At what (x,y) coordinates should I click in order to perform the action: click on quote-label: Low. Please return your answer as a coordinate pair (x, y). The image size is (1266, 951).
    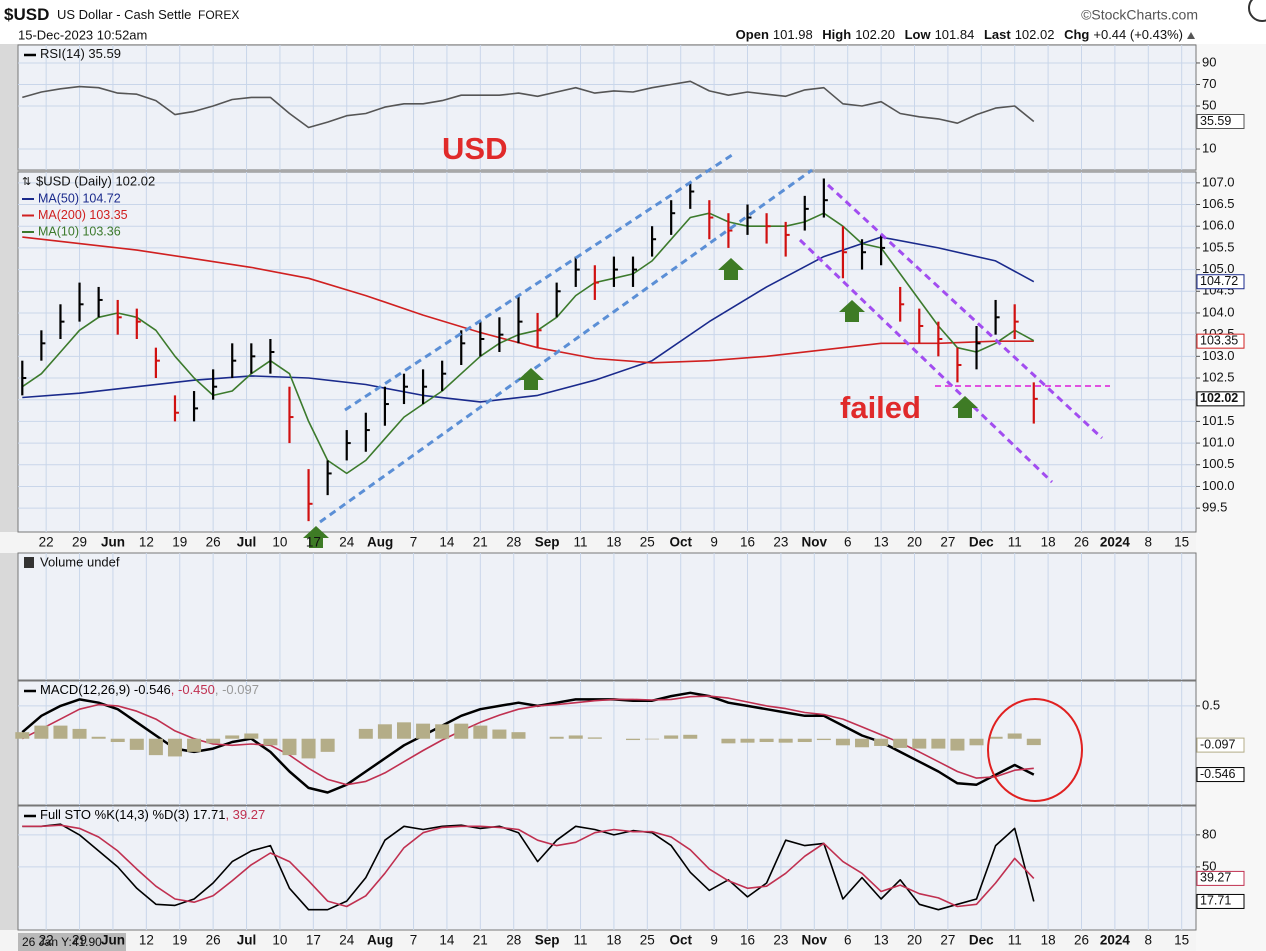
    Looking at the image, I should click on (918, 34).